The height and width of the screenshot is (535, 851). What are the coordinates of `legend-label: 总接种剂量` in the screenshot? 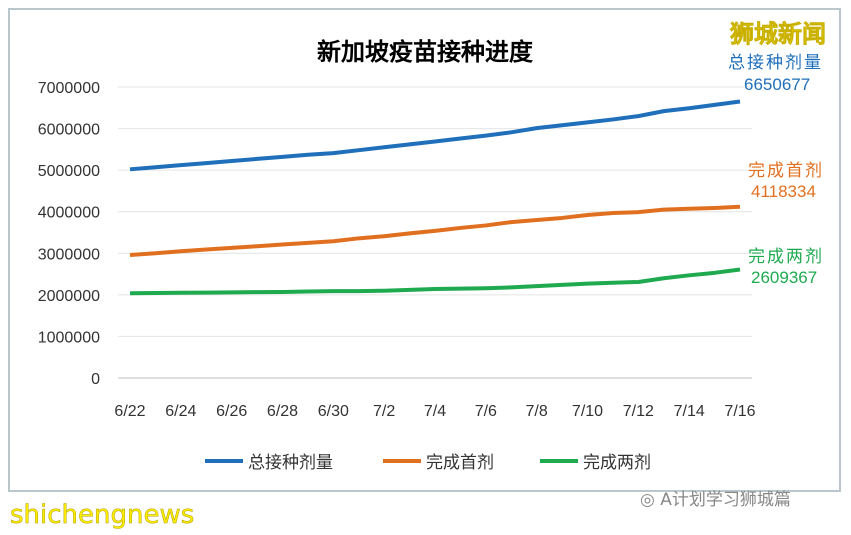 It's located at (290, 463).